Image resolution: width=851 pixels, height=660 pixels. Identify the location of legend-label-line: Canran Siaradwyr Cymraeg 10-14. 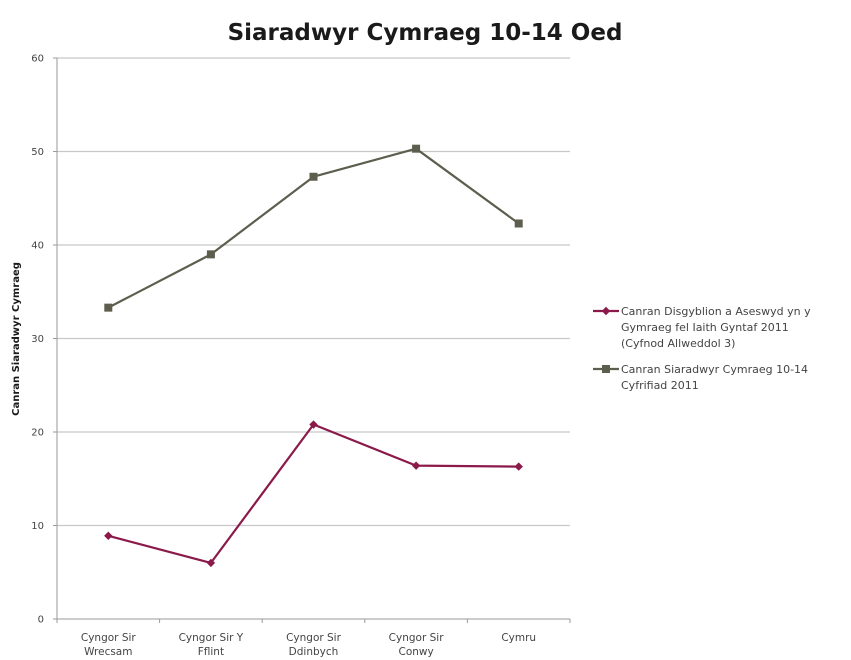
(714, 369).